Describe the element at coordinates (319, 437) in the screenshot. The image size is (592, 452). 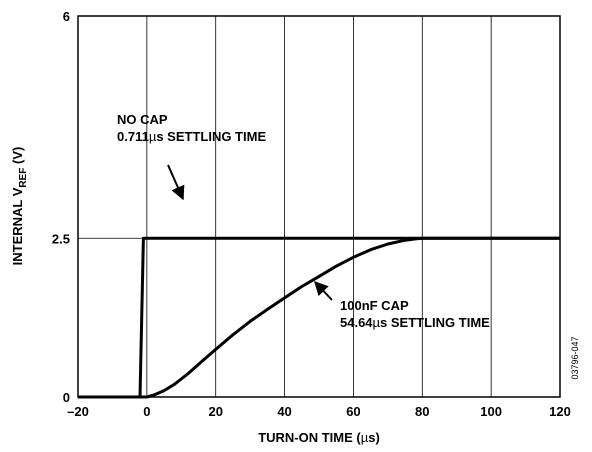
I see `x-axis-title: TURN-ON TIME (µs)` at that location.